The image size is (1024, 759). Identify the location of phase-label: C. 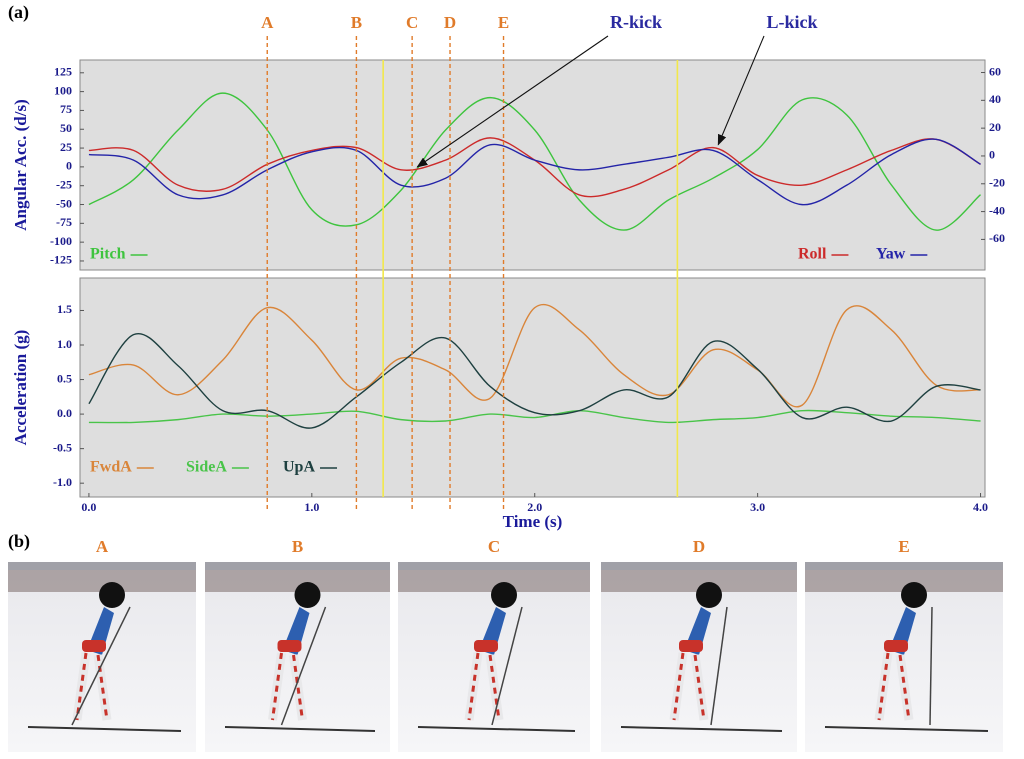
(412, 22).